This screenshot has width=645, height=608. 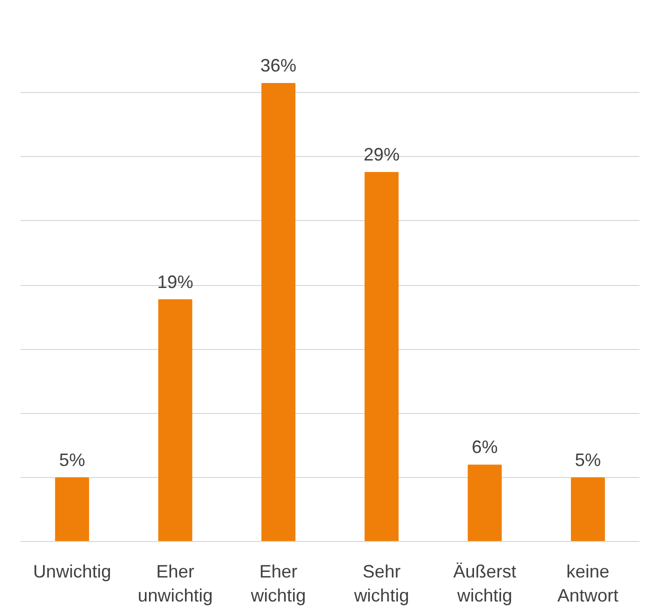 What do you see at coordinates (382, 154) in the screenshot?
I see `data-label: 29%` at bounding box center [382, 154].